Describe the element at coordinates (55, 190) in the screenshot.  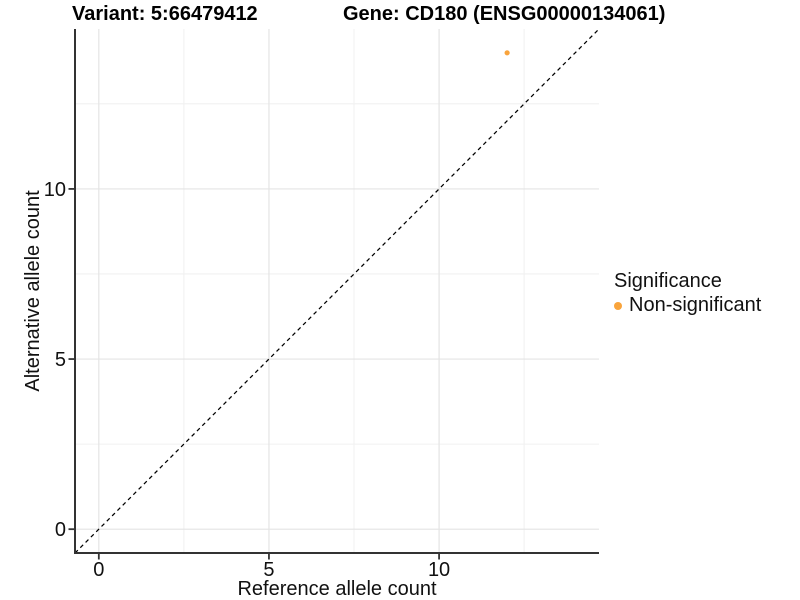
I see `y-tick-label: 10` at that location.